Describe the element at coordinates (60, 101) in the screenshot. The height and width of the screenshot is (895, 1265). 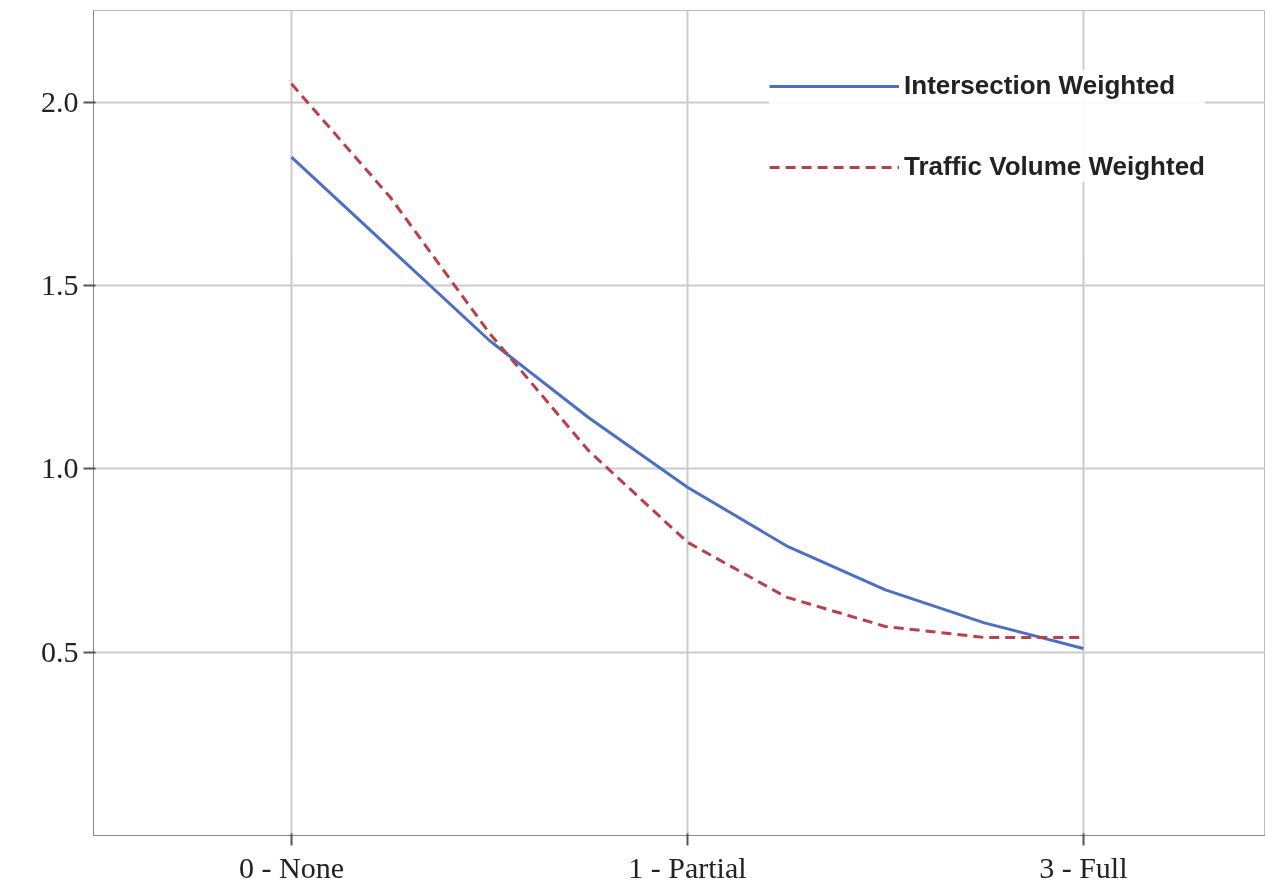
I see `y-tick-label: 2.0` at that location.